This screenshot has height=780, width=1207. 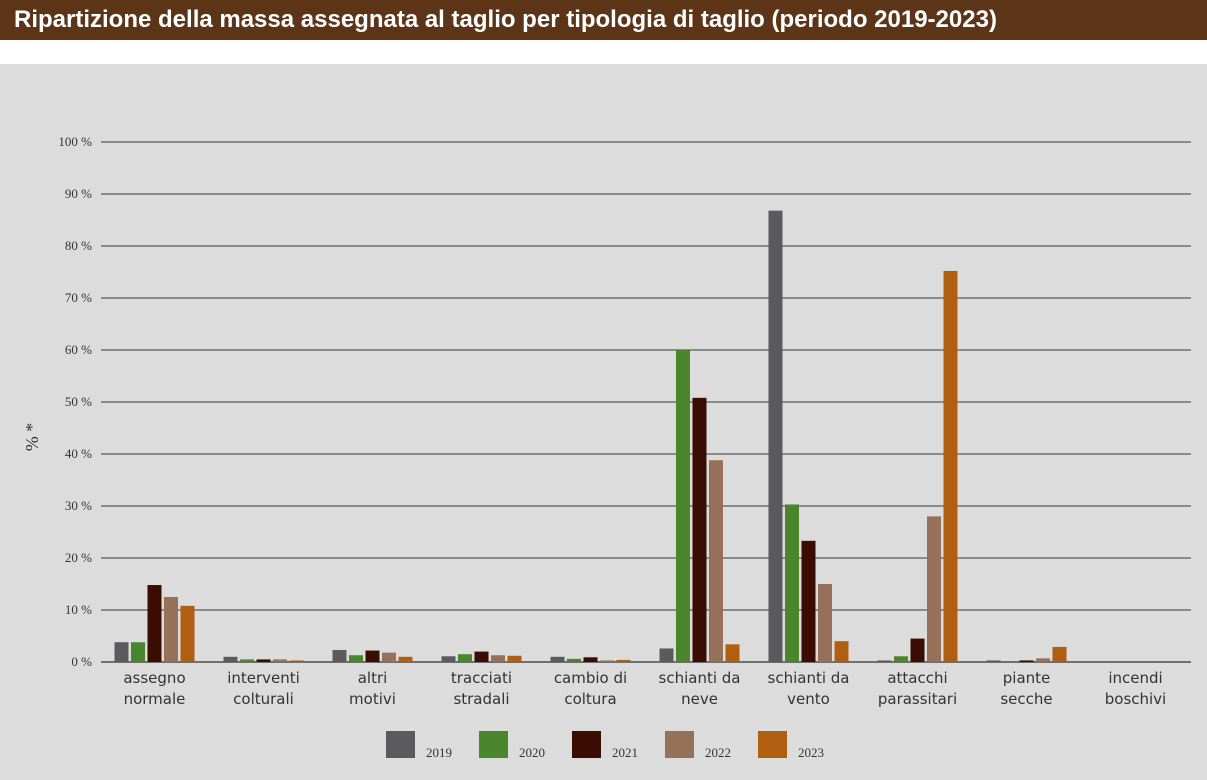 I want to click on category-label: vento, so click(x=808, y=699).